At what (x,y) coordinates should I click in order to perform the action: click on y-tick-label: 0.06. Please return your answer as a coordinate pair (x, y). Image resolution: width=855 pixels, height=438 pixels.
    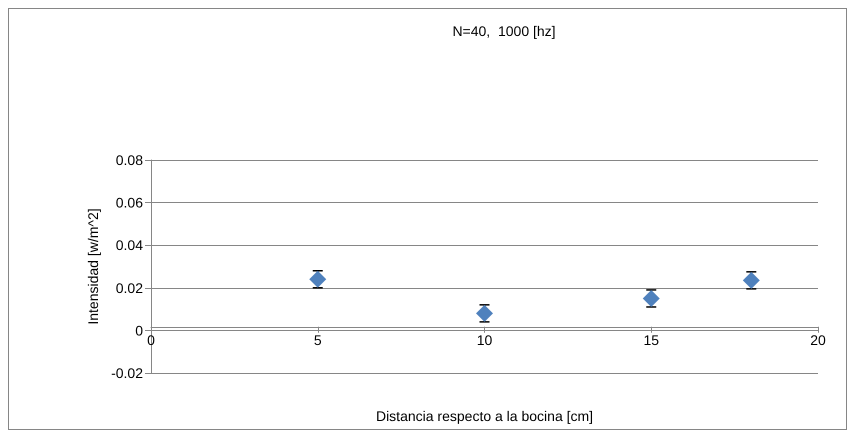
    Looking at the image, I should click on (130, 202).